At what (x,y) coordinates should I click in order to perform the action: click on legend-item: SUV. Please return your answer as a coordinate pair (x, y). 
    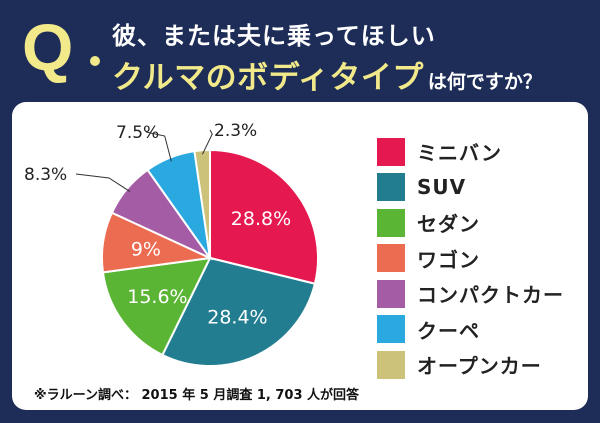
    Looking at the image, I should click on (470, 188).